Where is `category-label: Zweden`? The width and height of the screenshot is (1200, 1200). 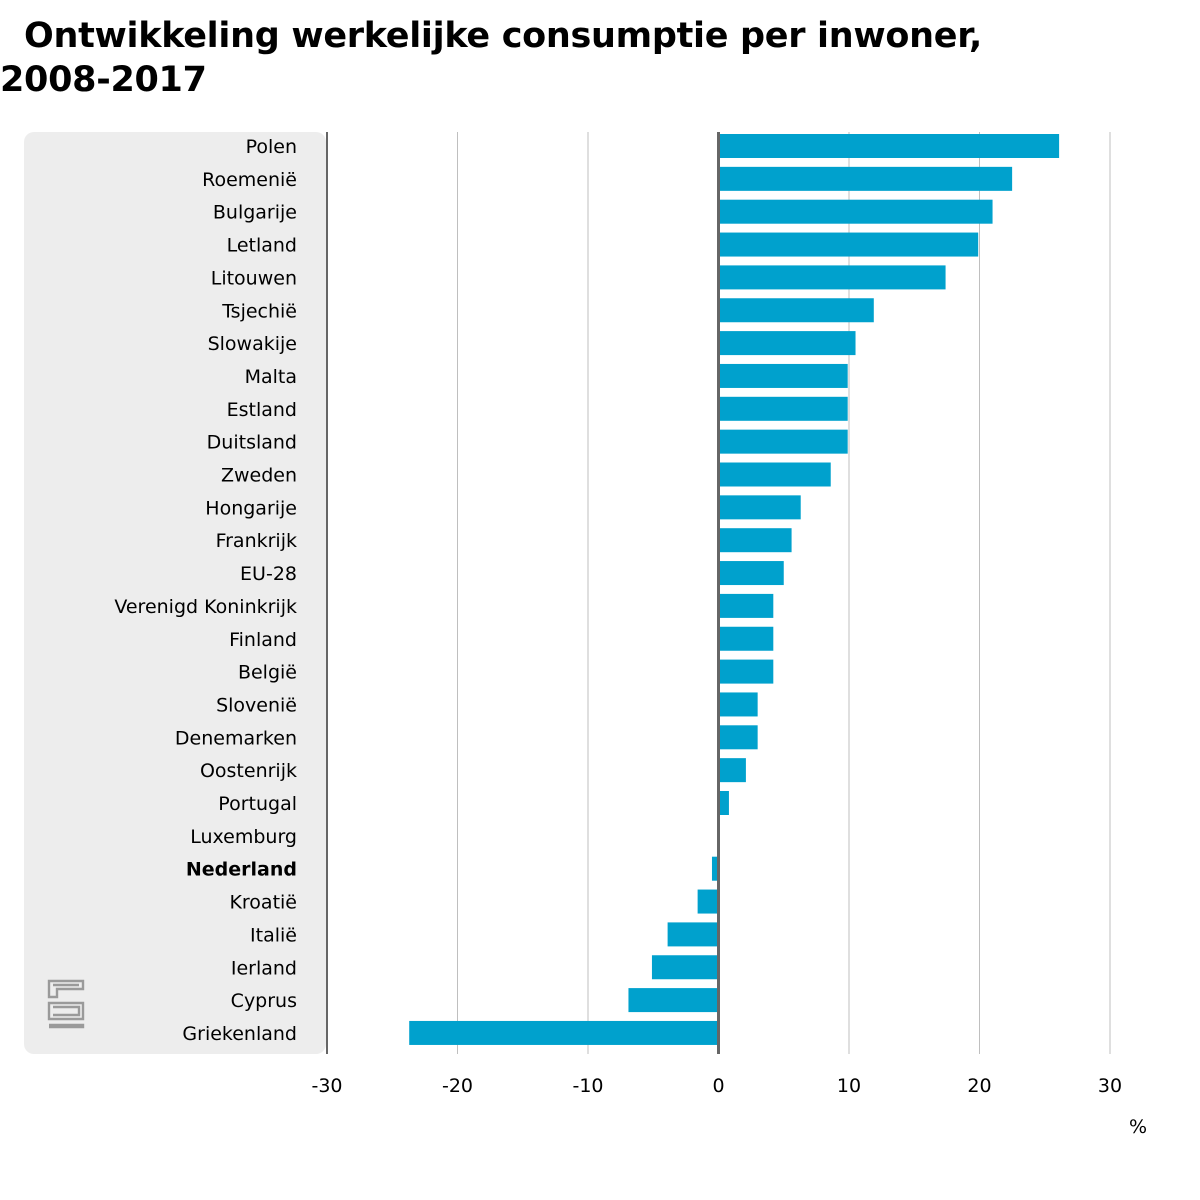 category-label: Zweden is located at coordinates (259, 476).